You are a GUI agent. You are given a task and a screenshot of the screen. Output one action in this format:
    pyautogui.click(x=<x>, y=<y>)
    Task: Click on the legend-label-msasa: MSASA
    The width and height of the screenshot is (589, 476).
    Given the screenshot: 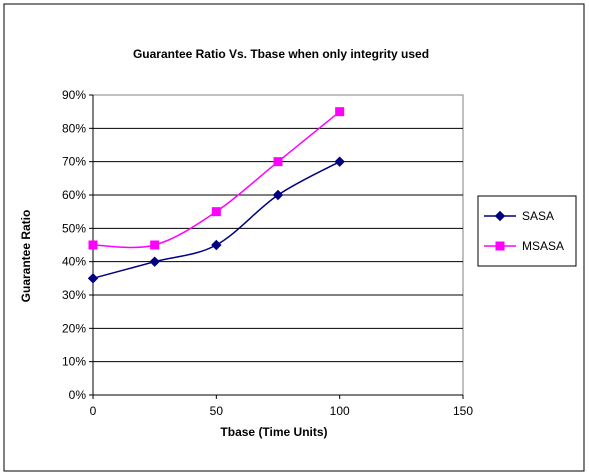 What is the action you would take?
    pyautogui.click(x=543, y=246)
    